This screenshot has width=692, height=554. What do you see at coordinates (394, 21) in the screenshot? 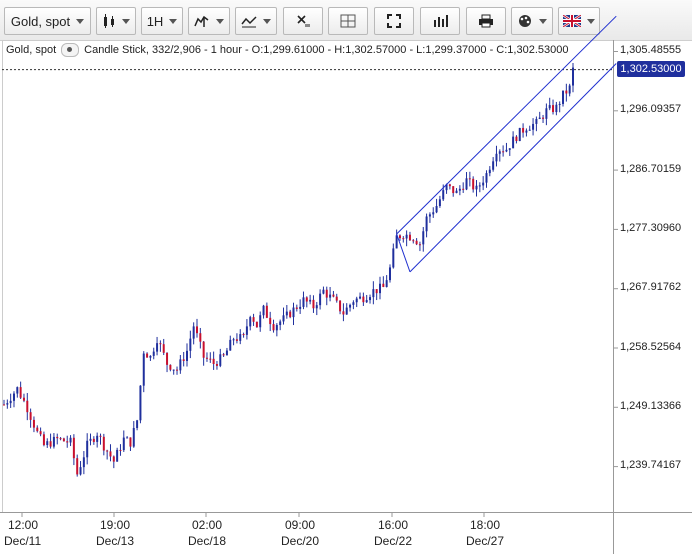
I see `fullscreen-button` at bounding box center [394, 21].